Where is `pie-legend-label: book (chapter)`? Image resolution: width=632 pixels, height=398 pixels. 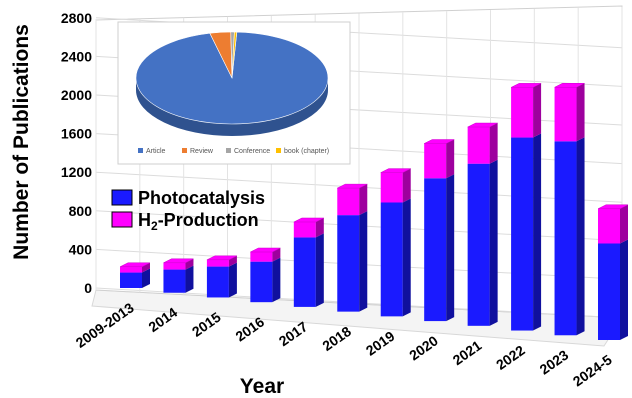
pie-legend-label: book (chapter) is located at coordinates (306, 151).